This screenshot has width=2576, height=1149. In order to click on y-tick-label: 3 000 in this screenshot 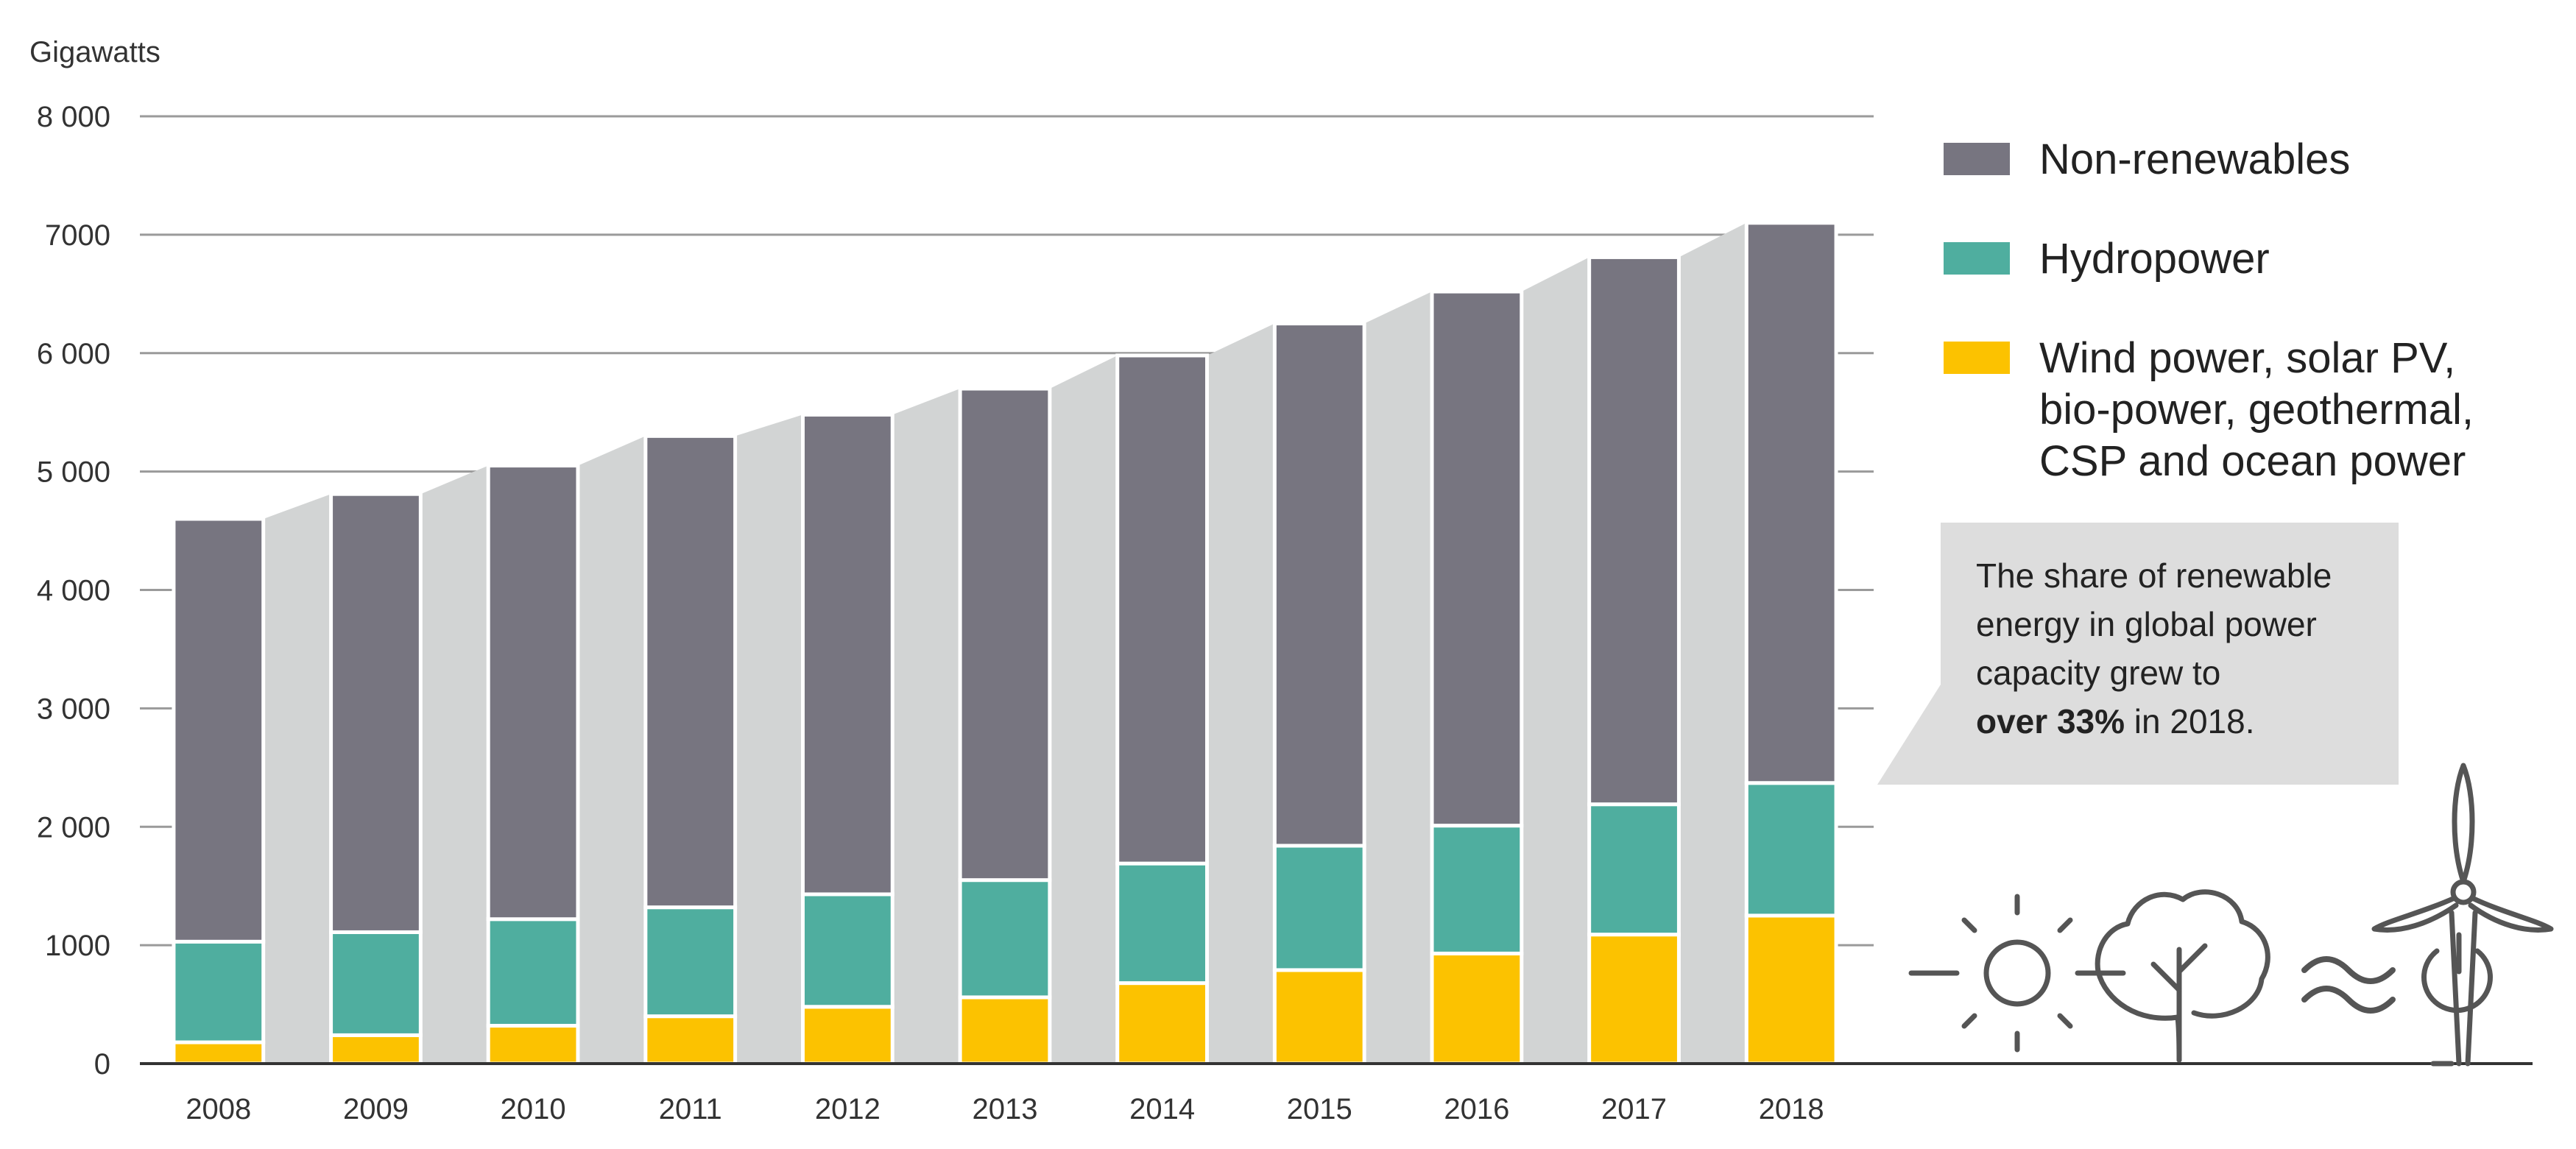, I will do `click(73, 709)`.